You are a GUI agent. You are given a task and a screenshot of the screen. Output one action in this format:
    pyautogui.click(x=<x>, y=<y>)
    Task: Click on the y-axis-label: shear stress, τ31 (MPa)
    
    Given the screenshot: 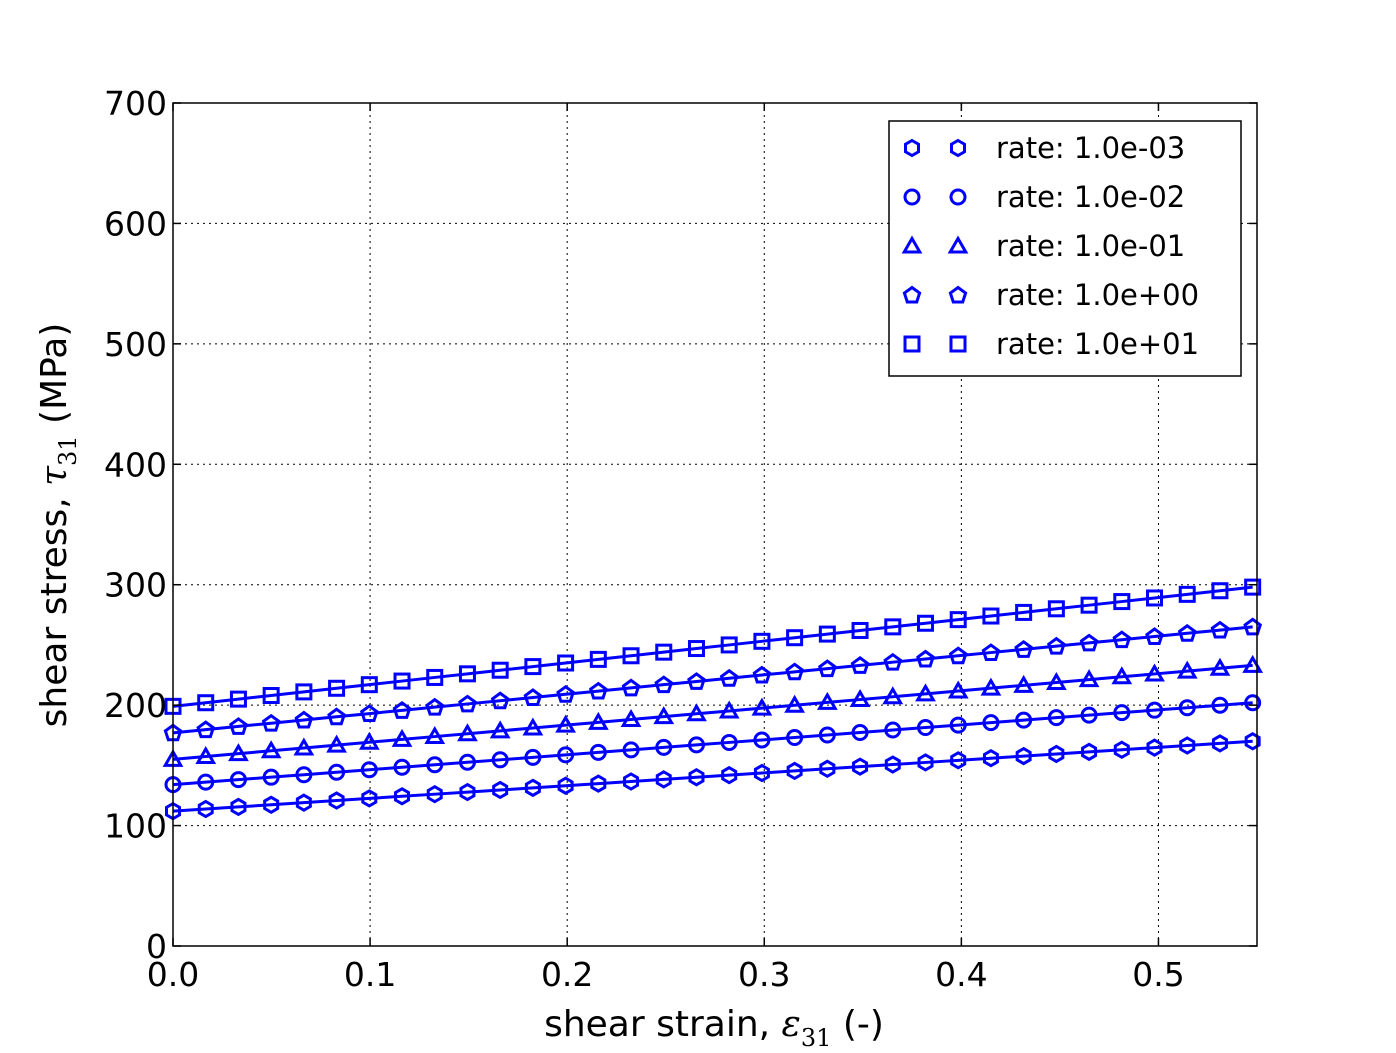 What is the action you would take?
    pyautogui.click(x=58, y=525)
    